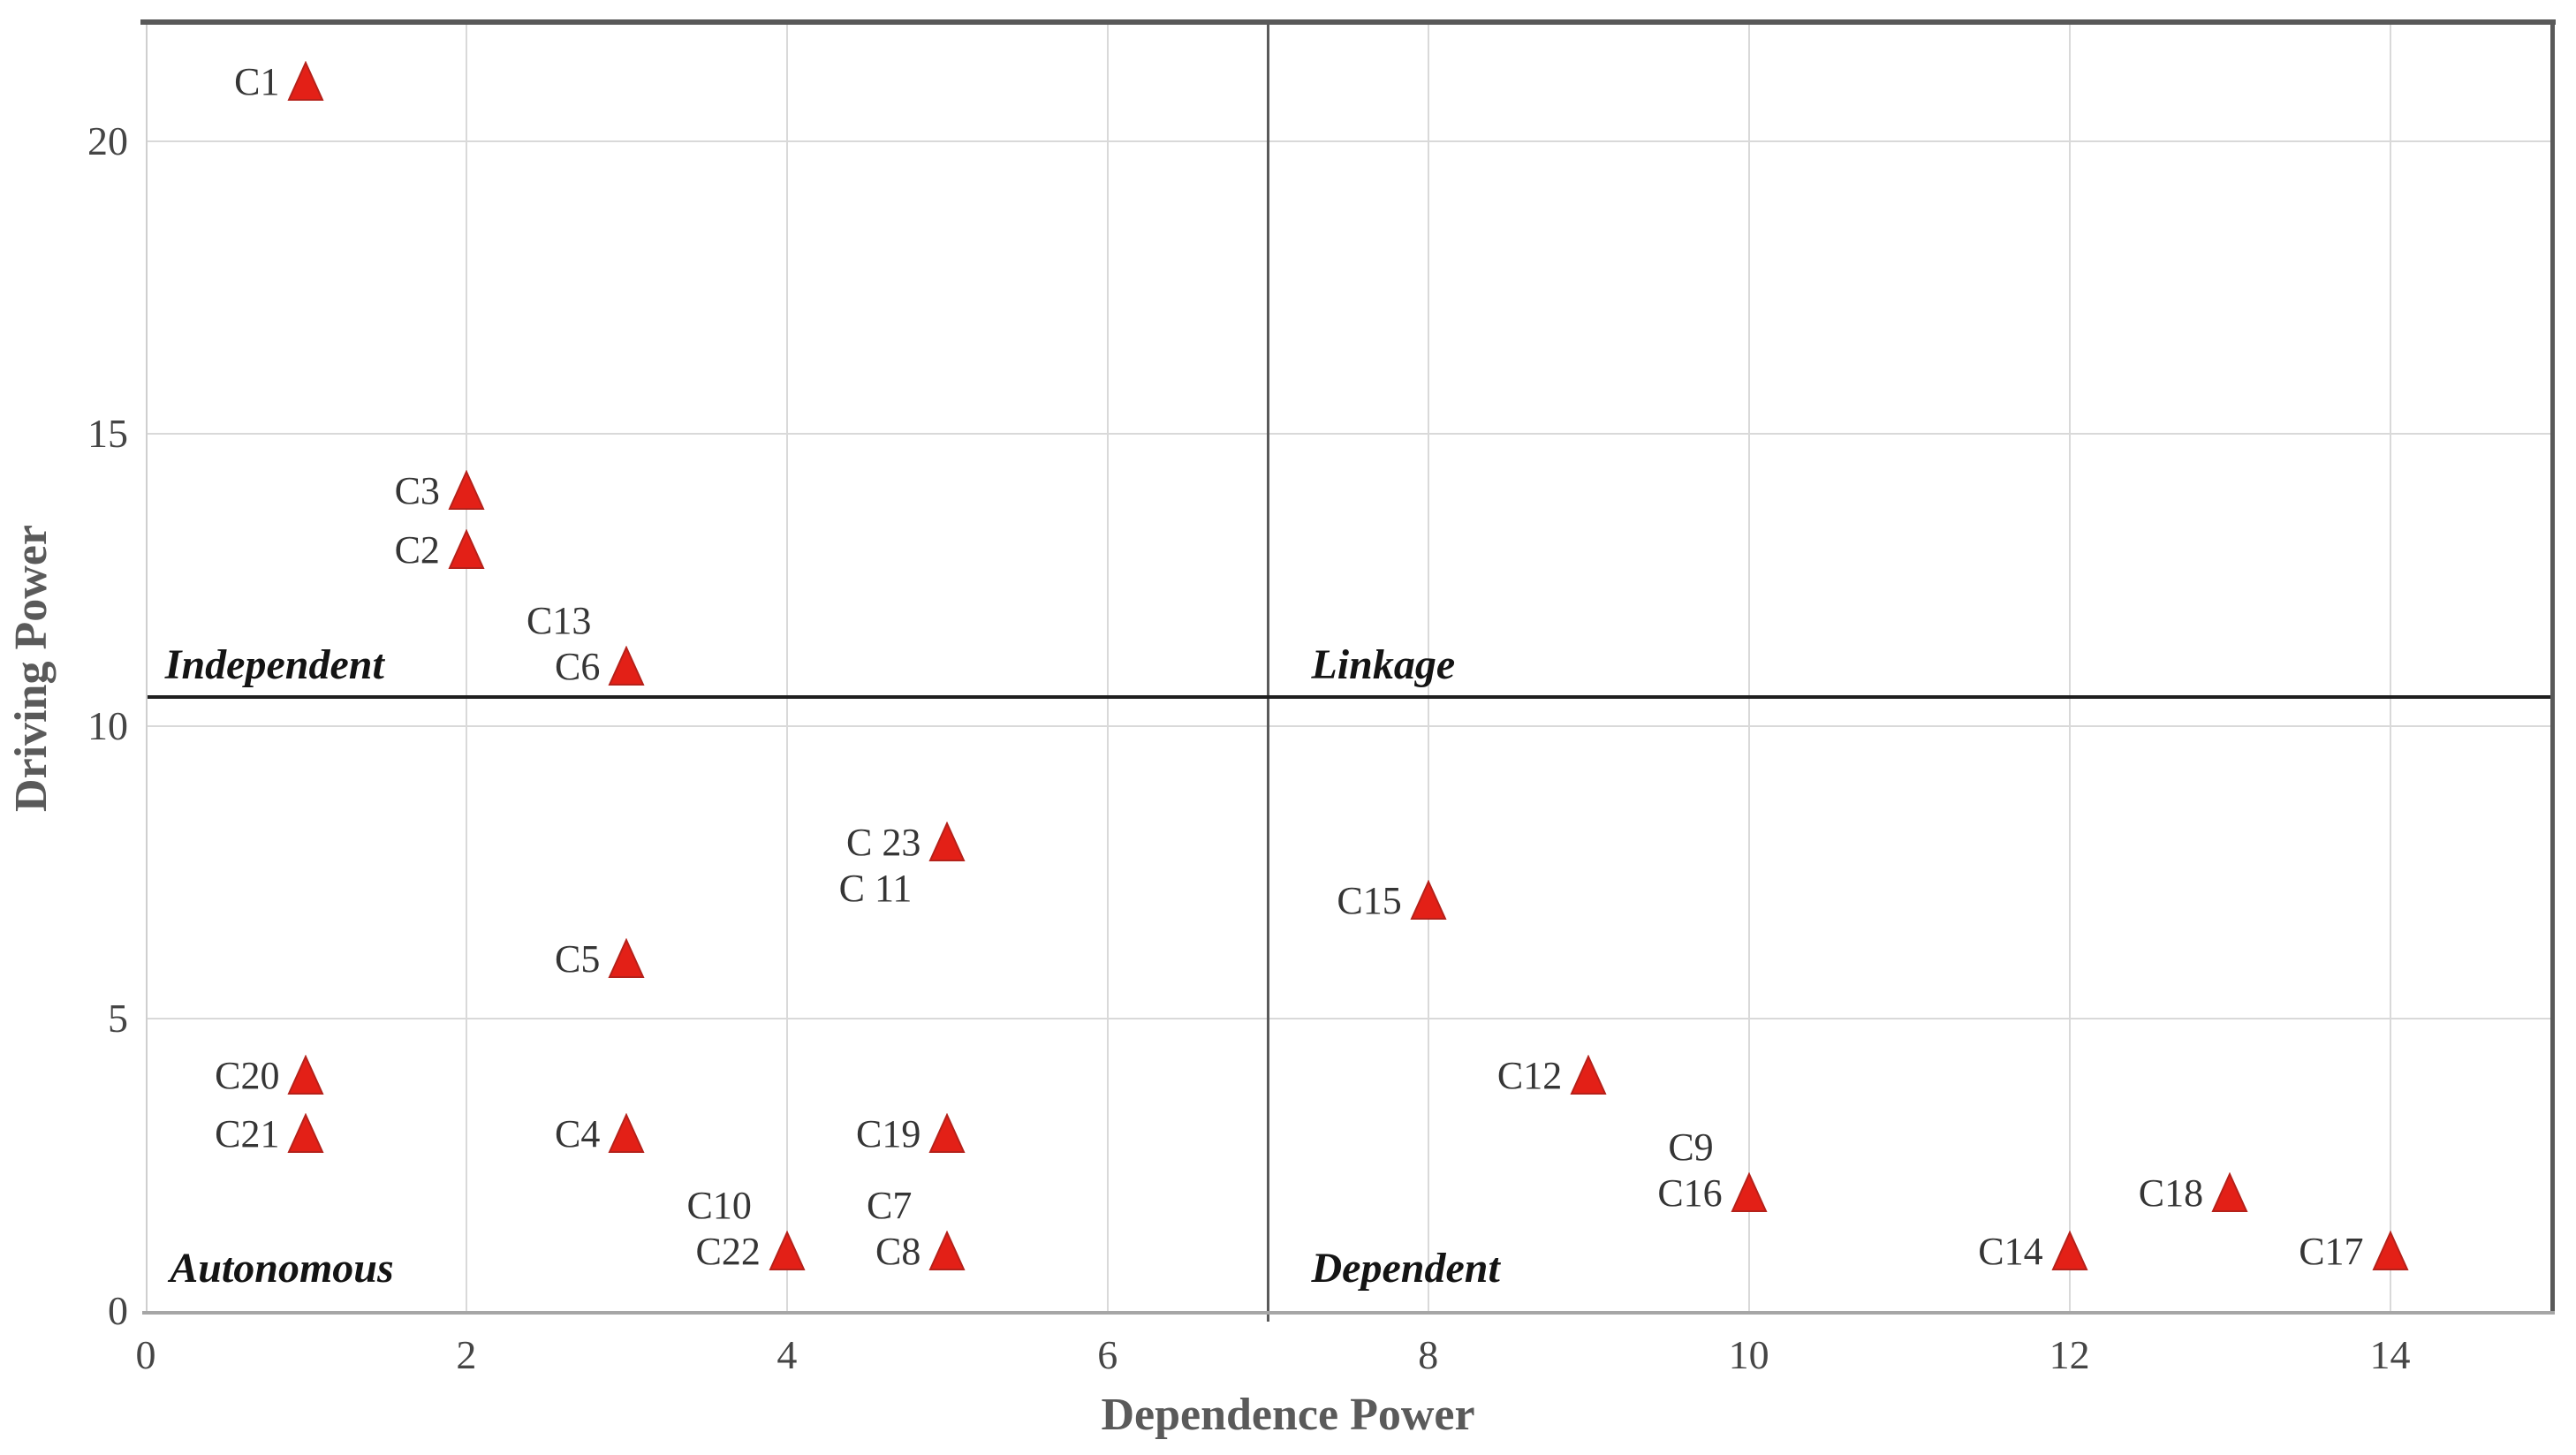 This screenshot has height=1455, width=2576. What do you see at coordinates (560, 620) in the screenshot?
I see `point-label-C13: C13` at bounding box center [560, 620].